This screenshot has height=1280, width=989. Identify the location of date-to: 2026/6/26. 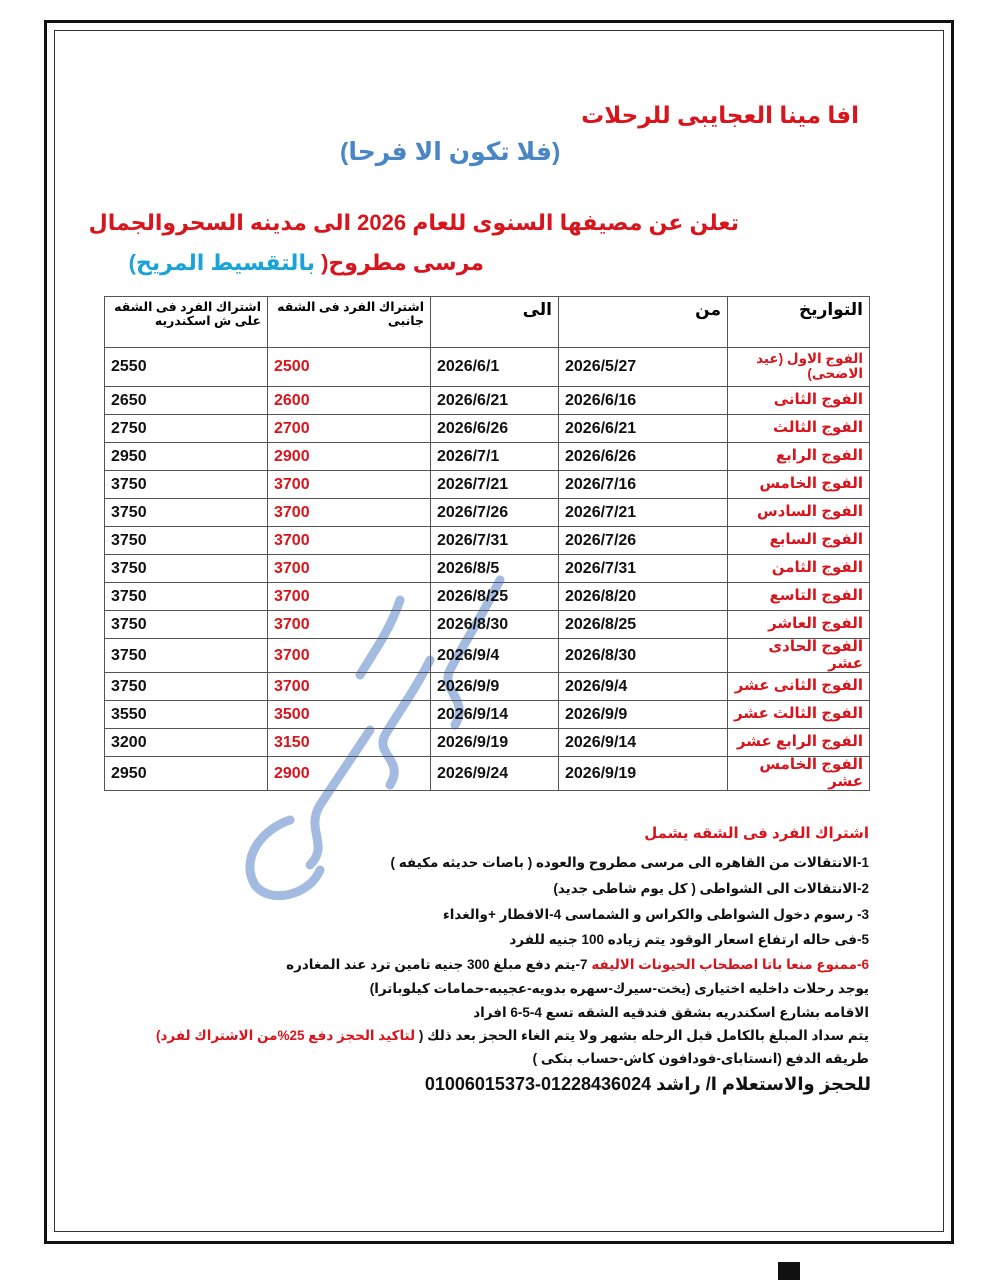
(494, 428).